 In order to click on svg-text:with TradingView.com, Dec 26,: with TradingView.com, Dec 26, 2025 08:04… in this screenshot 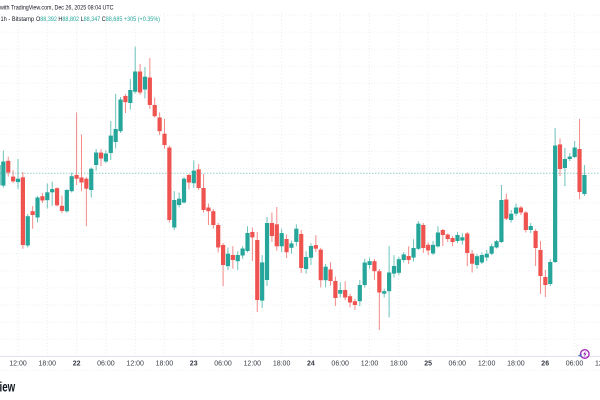, I will do `click(57, 7)`.